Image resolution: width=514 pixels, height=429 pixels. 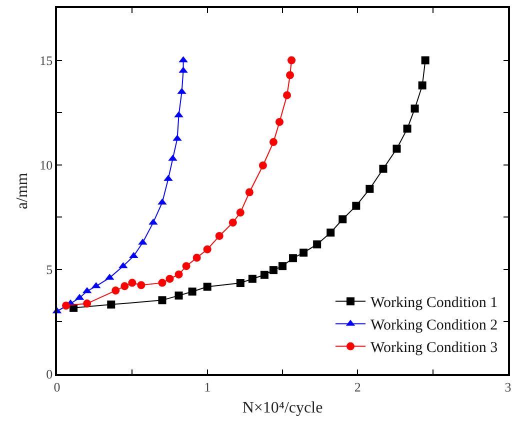 What do you see at coordinates (49, 374) in the screenshot?
I see `y-tick-label: 0` at bounding box center [49, 374].